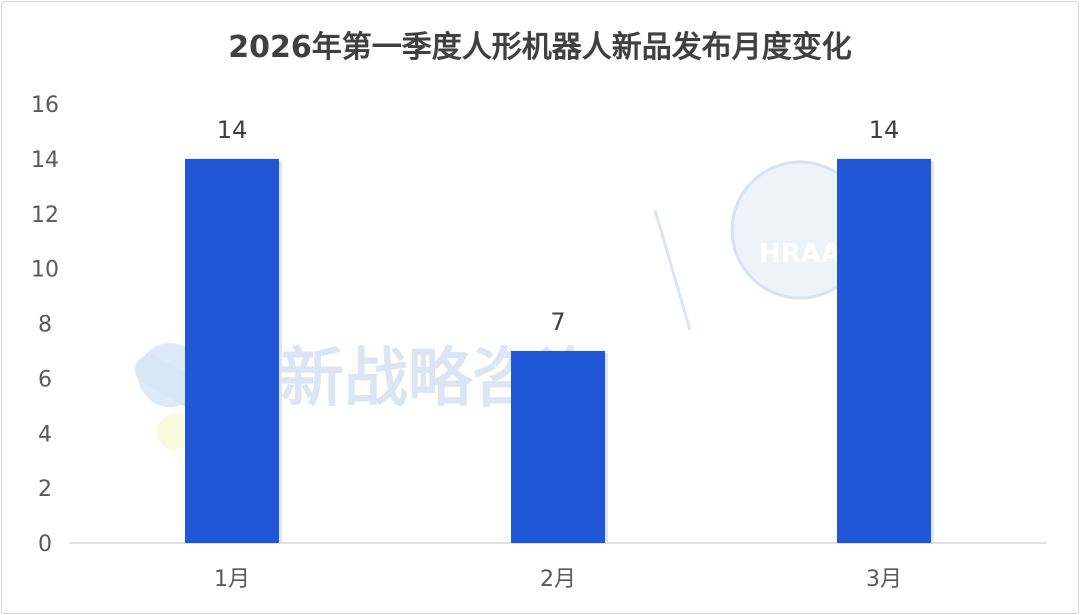 The width and height of the screenshot is (1080, 615). Describe the element at coordinates (540, 47) in the screenshot. I see `chart-title: 2026年第一季度人形机器人新品发布月度变化` at that location.